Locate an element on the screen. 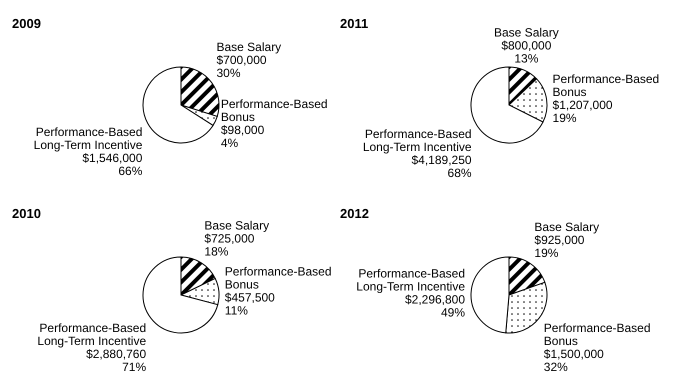 This screenshot has width=673, height=389. data-label: $1,500,000 32% is located at coordinates (574, 360).